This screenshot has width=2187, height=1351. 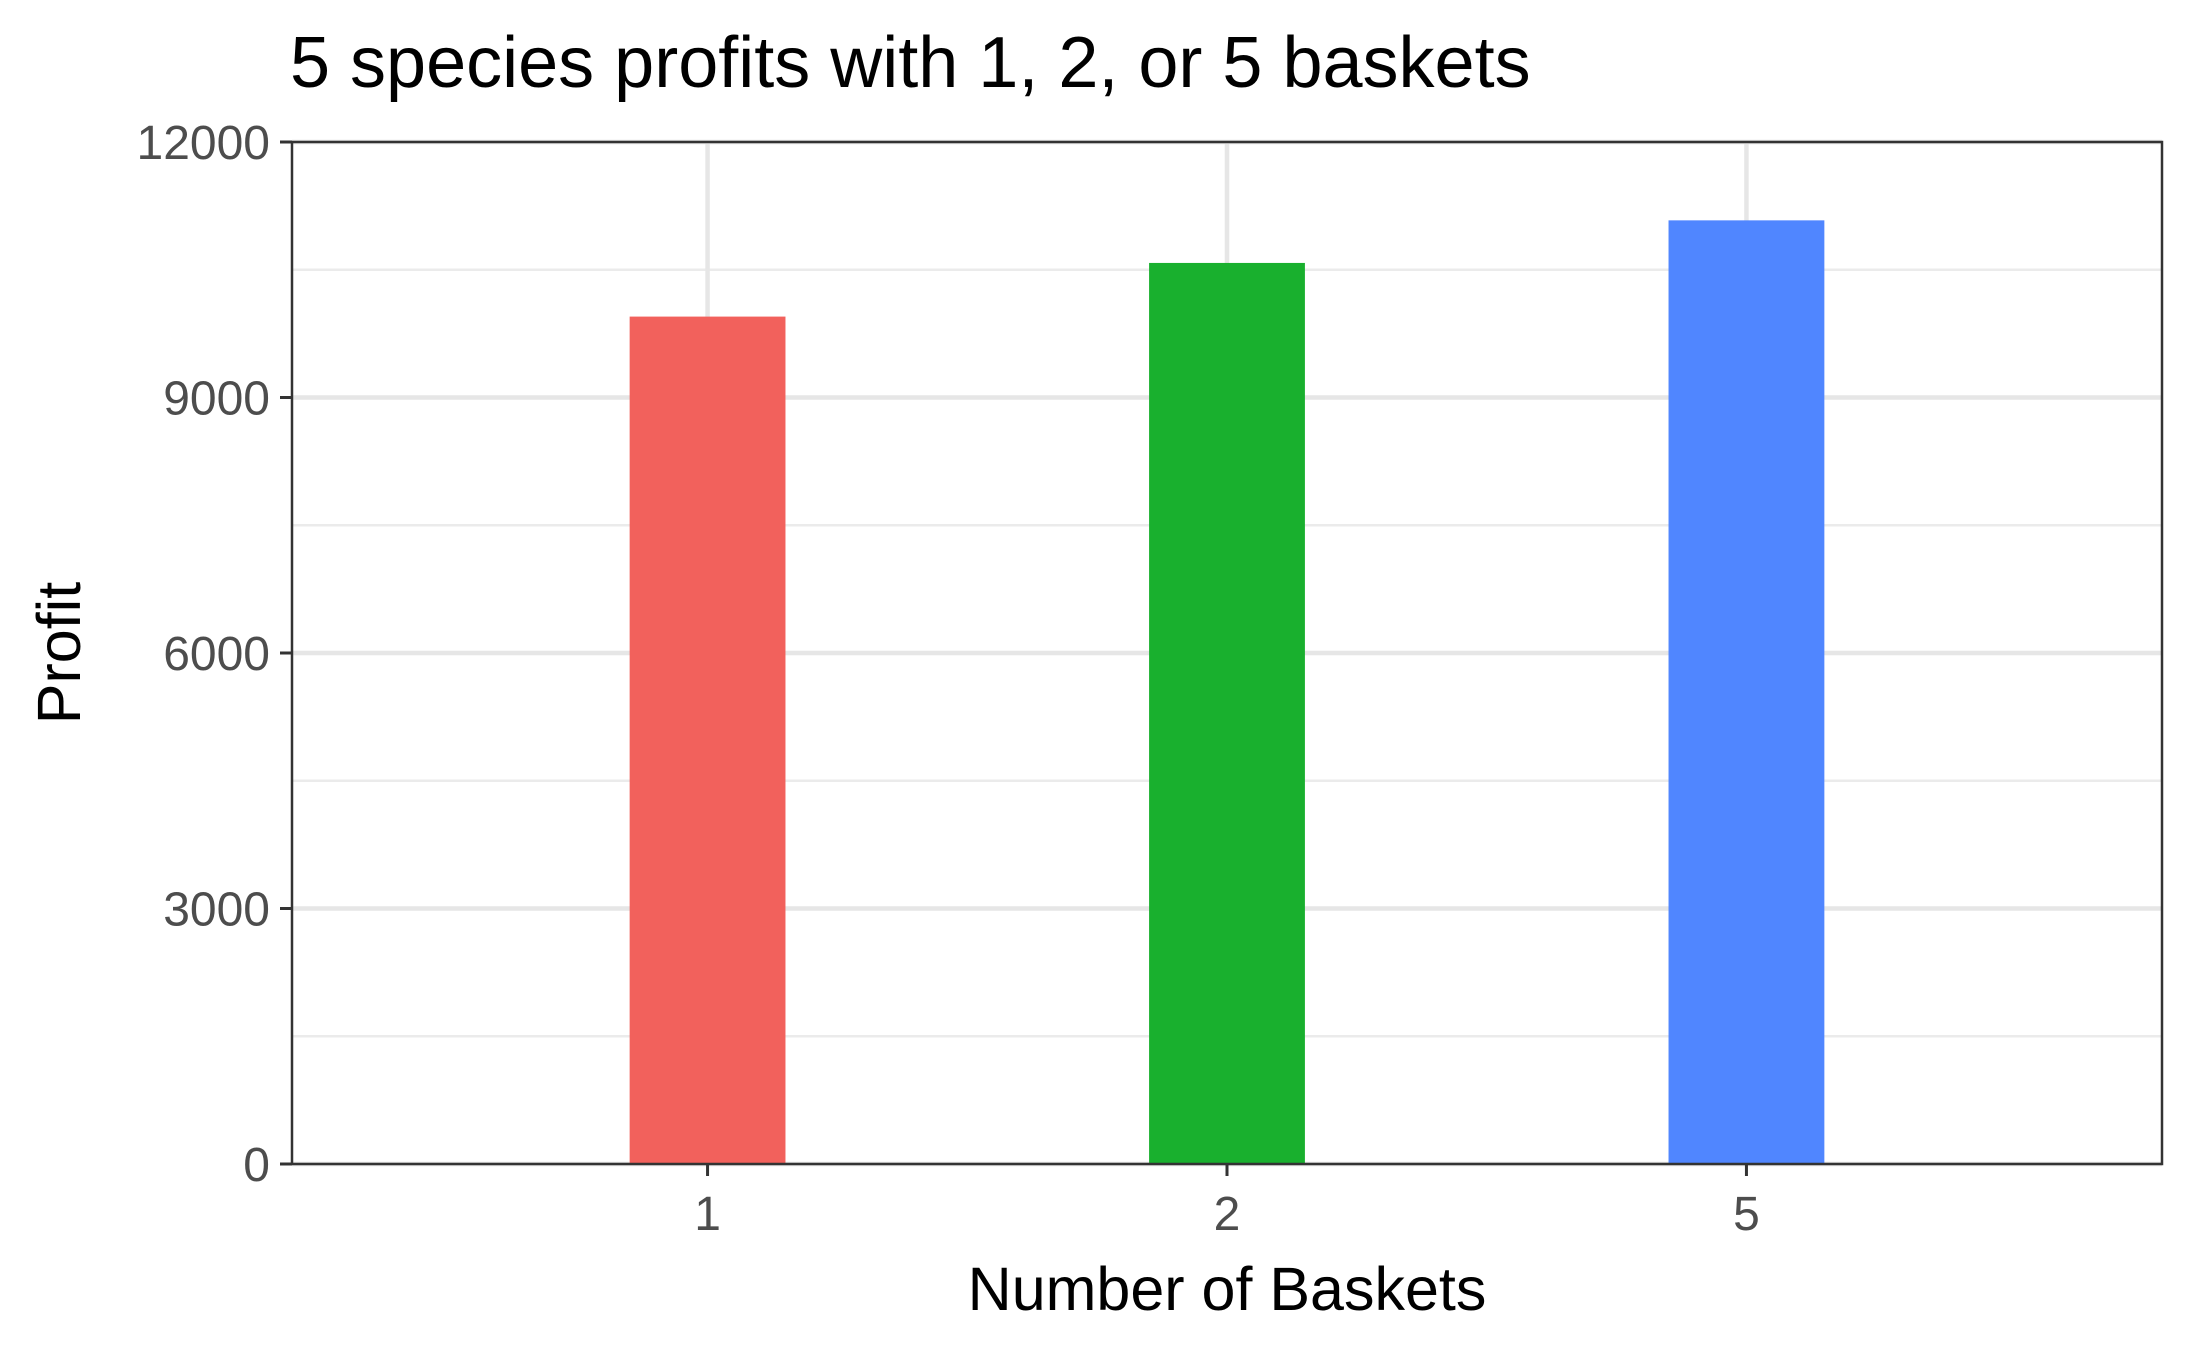 I want to click on x-axis-title: Number of Baskets, so click(x=1227, y=1289).